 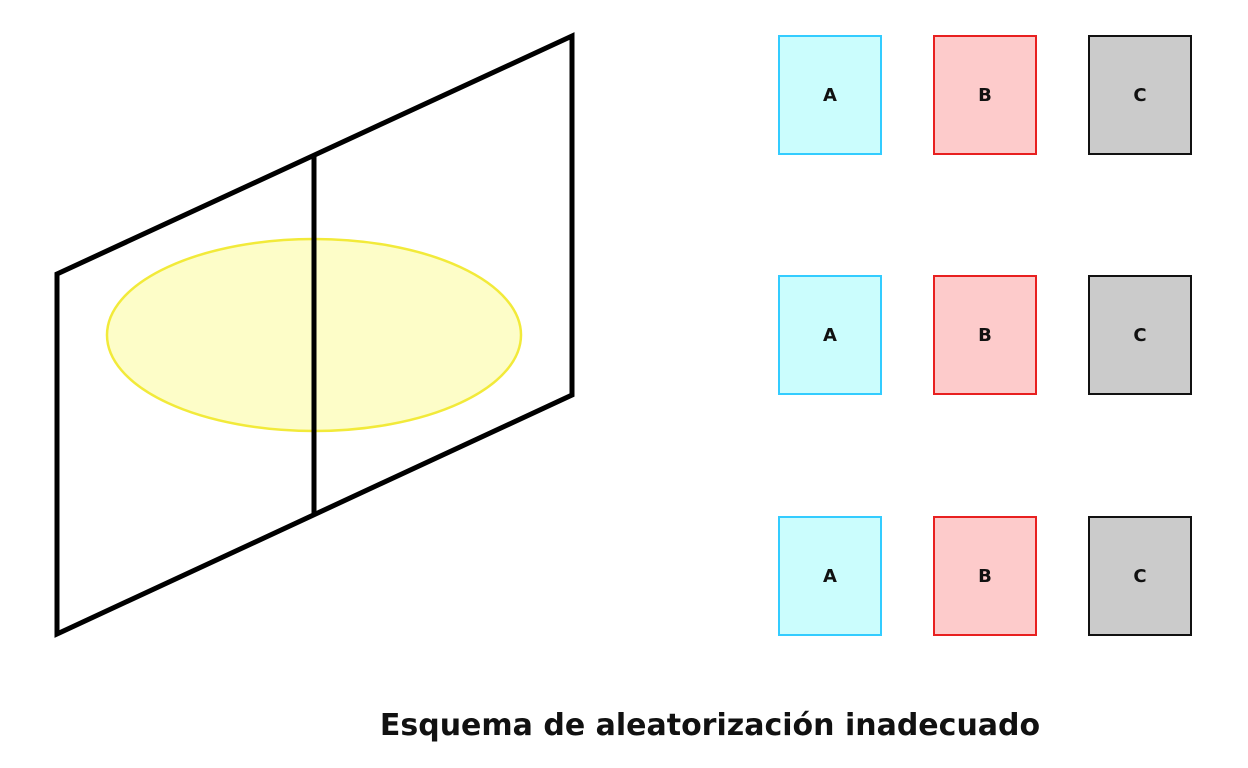 What do you see at coordinates (710, 725) in the screenshot?
I see `diagram-caption: Esquema de aleatorización inadecuado` at bounding box center [710, 725].